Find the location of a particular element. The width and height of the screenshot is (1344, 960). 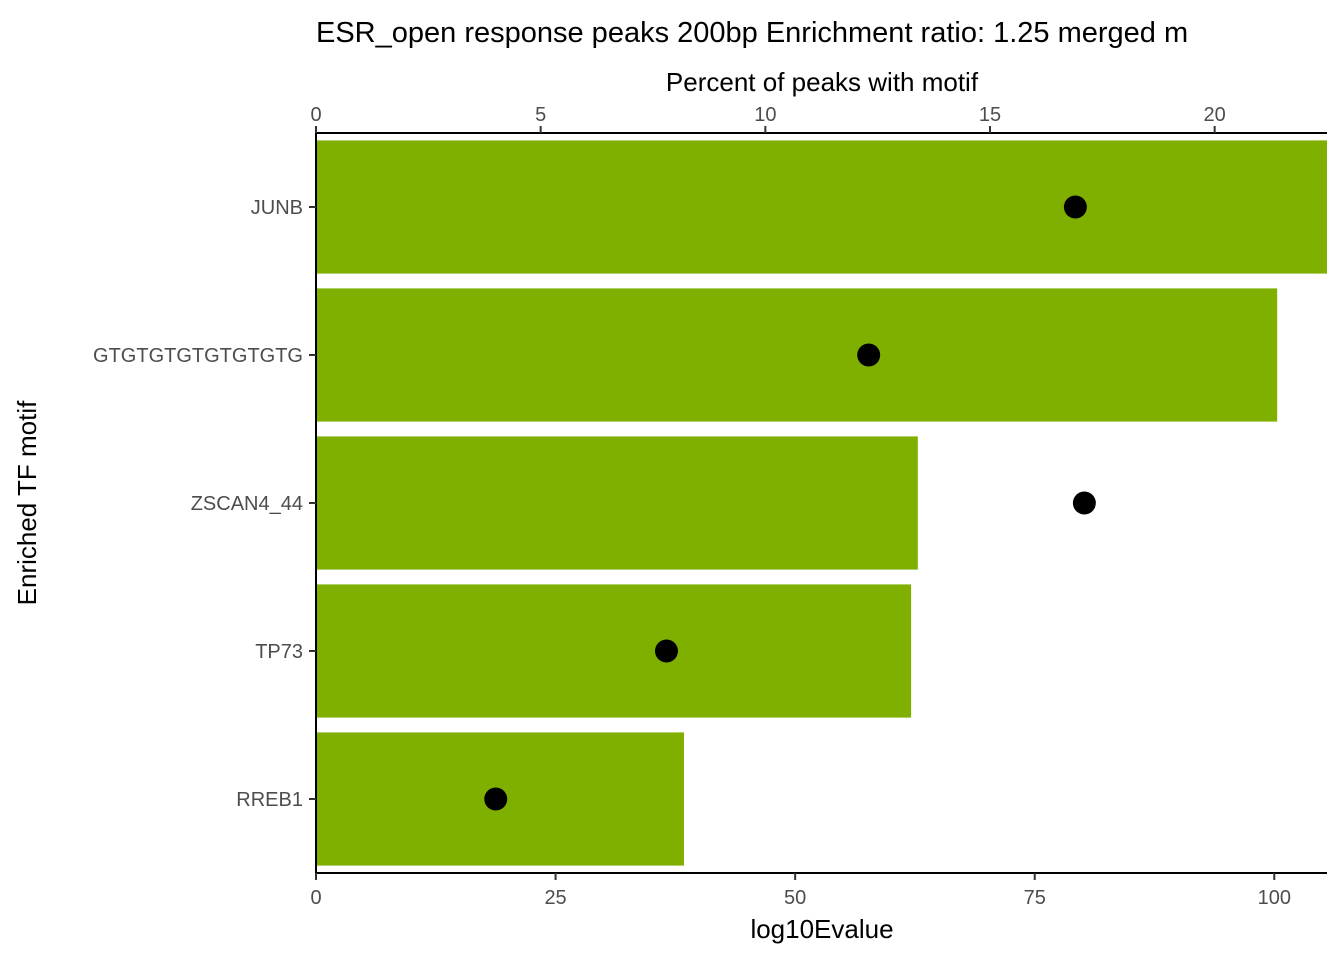

top-axis-title: Percent of peaks with motif is located at coordinates (822, 82).